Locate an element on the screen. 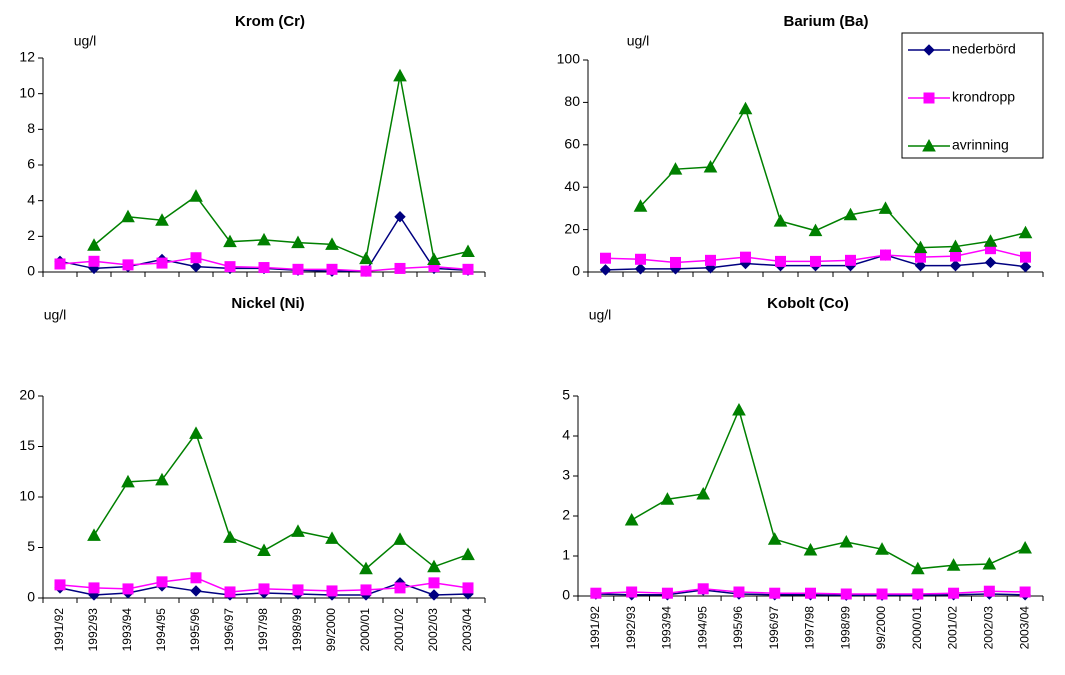  x-tick-label: 1994/95 is located at coordinates (702, 628).